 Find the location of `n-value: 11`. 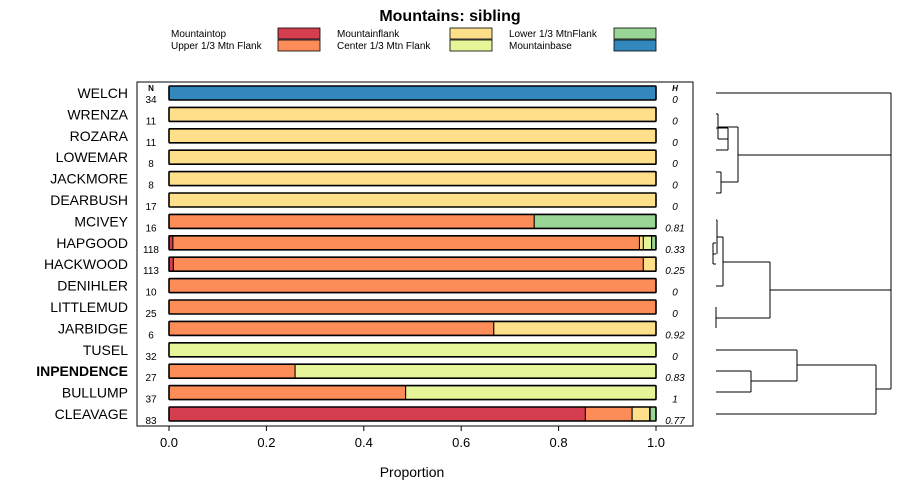

n-value: 11 is located at coordinates (151, 143).